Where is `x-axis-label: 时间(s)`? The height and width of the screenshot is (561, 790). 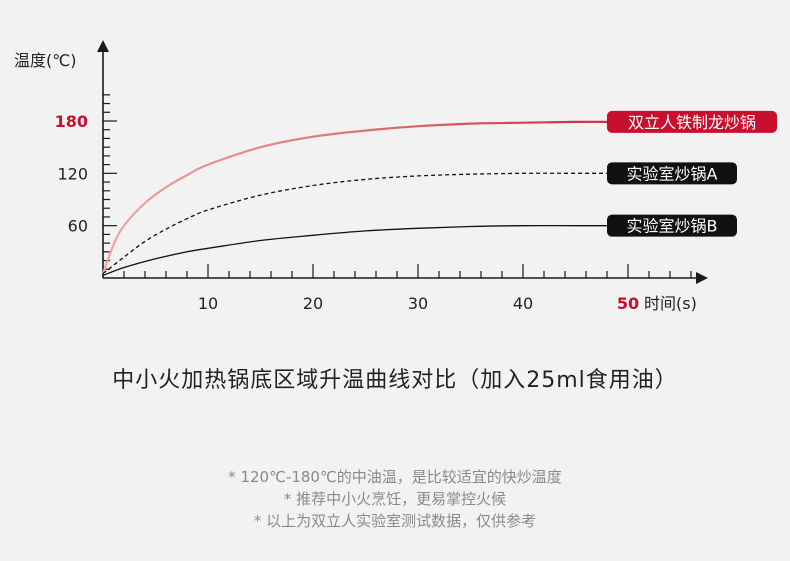 x-axis-label: 时间(s) is located at coordinates (670, 303).